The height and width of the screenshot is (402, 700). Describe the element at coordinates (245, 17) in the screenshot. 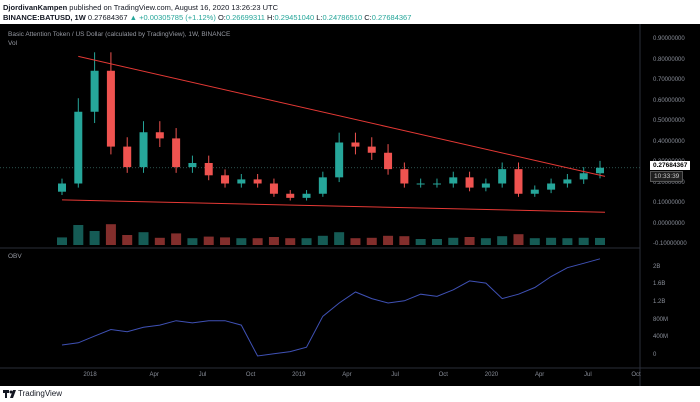

I see `open-value: 0.26699311` at that location.